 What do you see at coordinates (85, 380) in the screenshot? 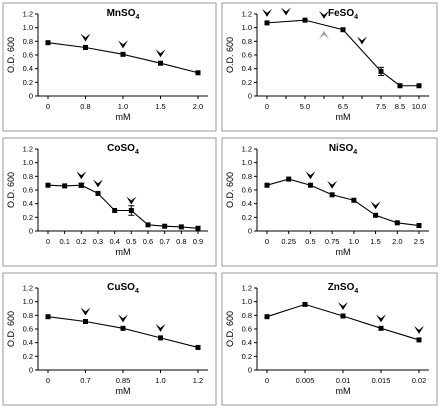
I see `x-tick-label: 0.7` at bounding box center [85, 380].